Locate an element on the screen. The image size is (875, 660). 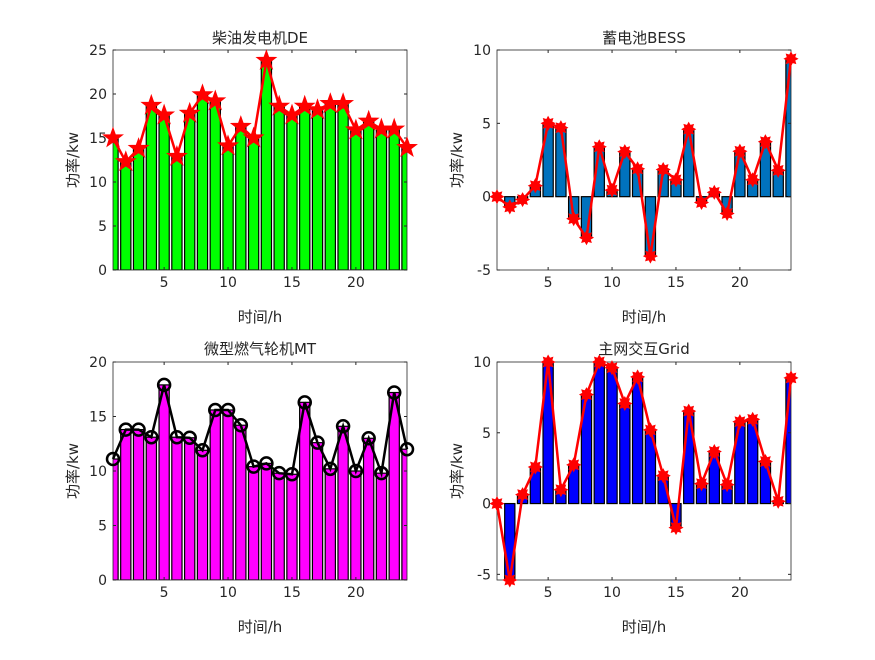
y-tick-label: -5 is located at coordinates (484, 575).